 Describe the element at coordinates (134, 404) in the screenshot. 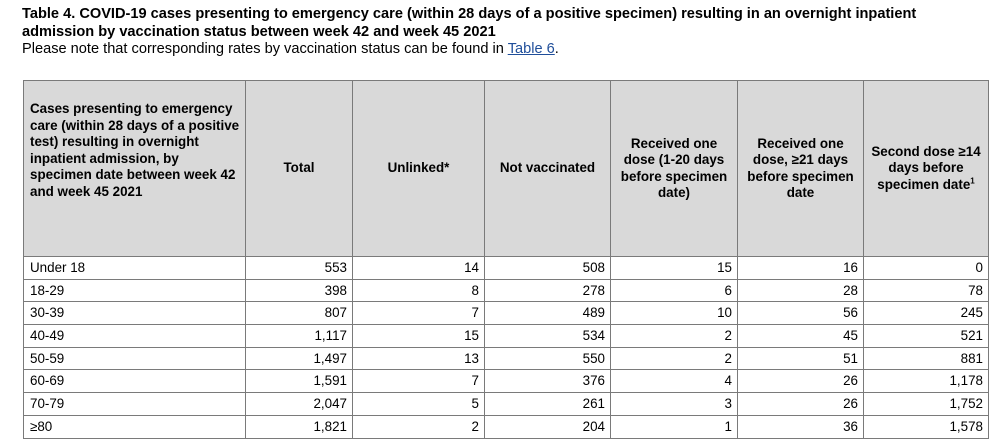

I see `age-cell: 70-79` at that location.